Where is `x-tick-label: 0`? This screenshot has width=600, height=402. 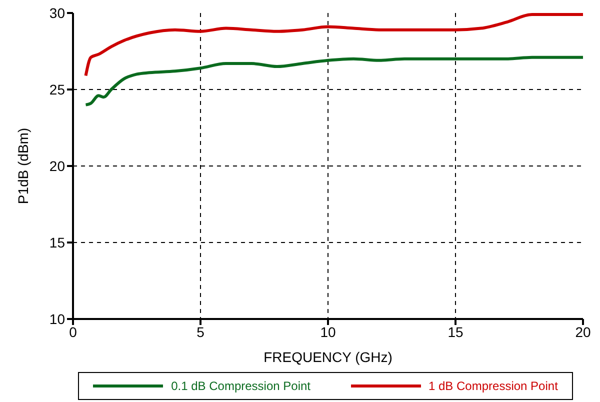
x-tick-label: 0 is located at coordinates (73, 332).